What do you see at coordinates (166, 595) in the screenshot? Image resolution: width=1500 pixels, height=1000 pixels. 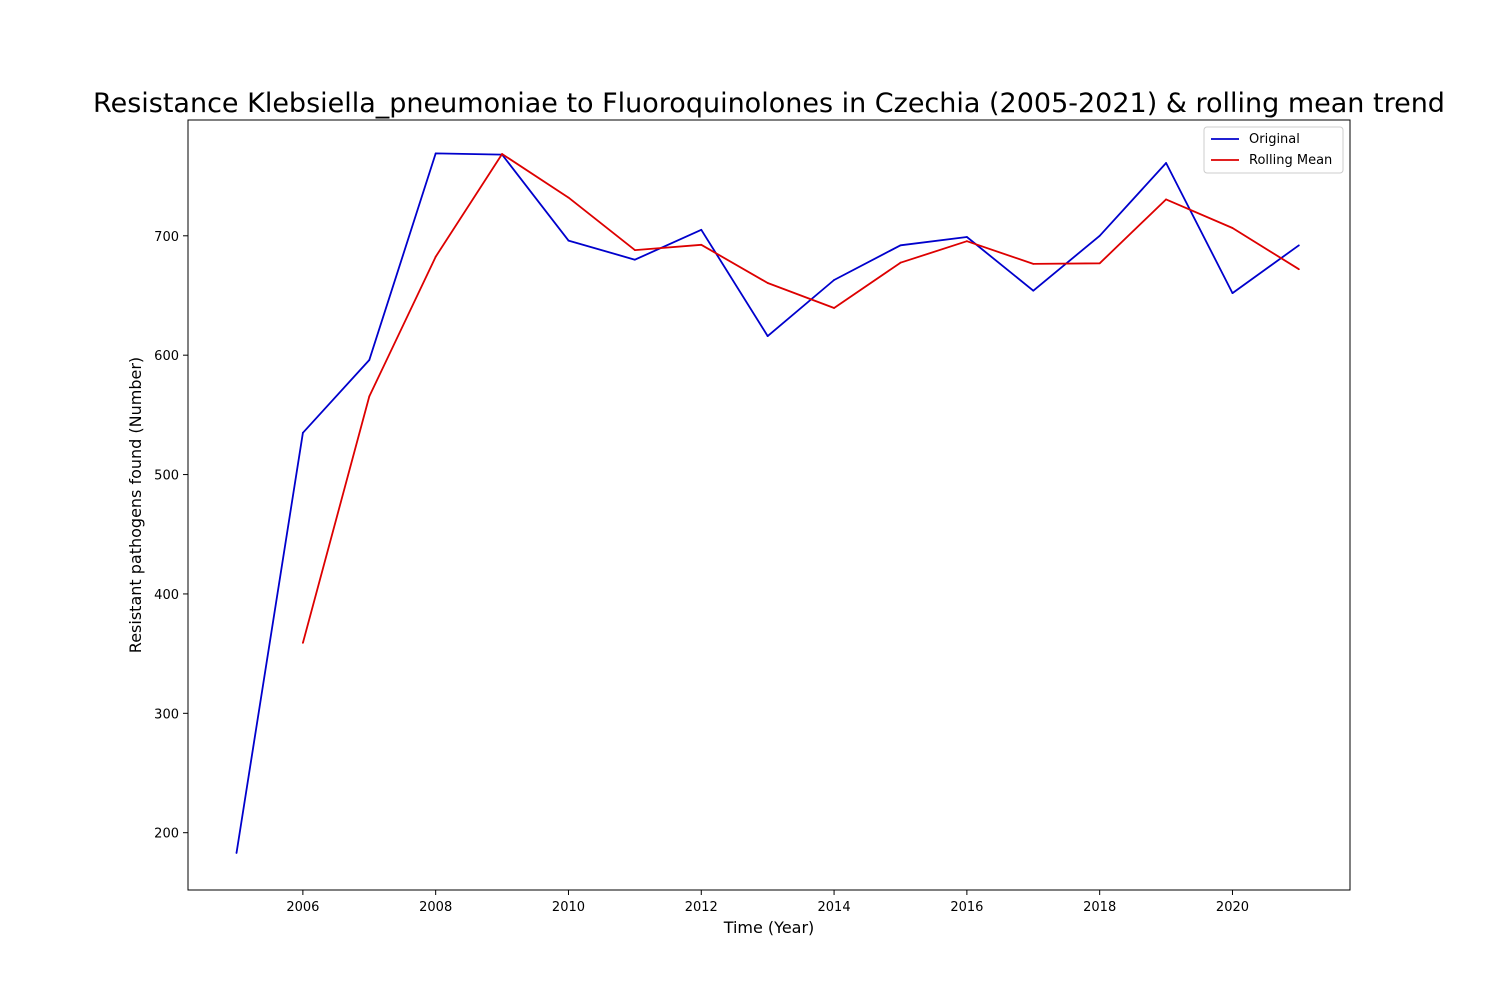 I see `y-tick-label: 400` at bounding box center [166, 595].